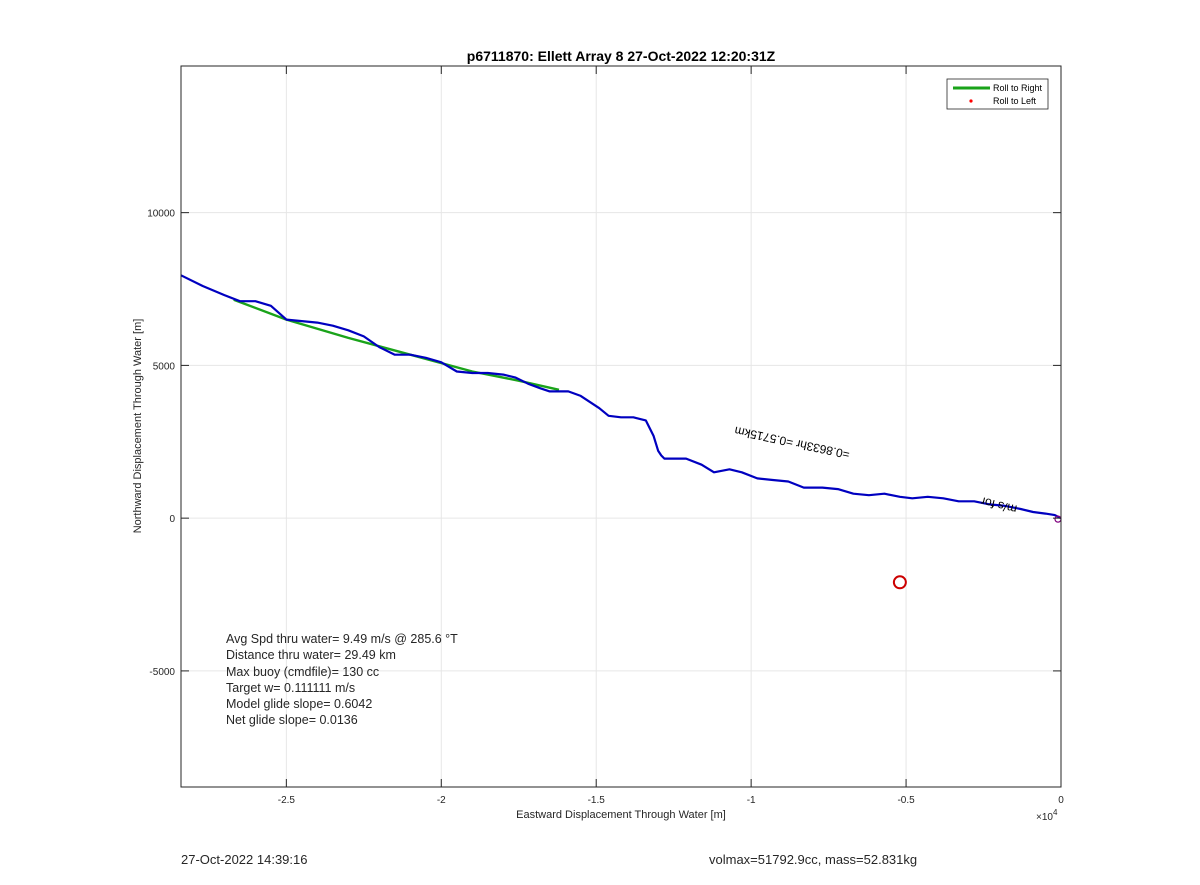  What do you see at coordinates (287, 800) in the screenshot?
I see `x-tick-label: -2.5` at bounding box center [287, 800].